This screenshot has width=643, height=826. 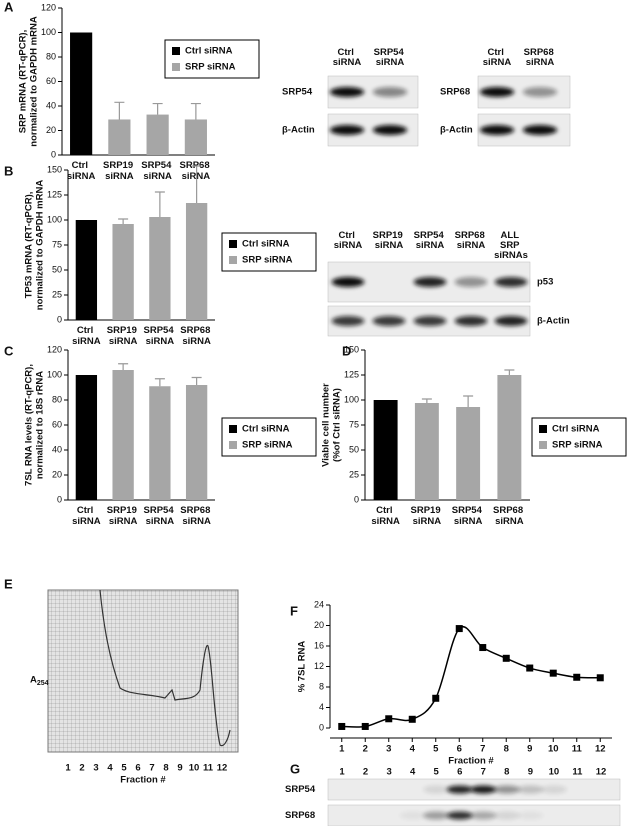 What do you see at coordinates (194, 768) in the screenshot?
I see `trace-tick-label: 10` at bounding box center [194, 768].